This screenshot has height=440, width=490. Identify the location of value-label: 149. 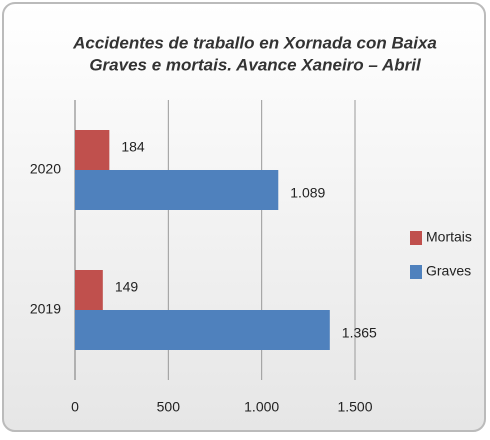
(127, 287).